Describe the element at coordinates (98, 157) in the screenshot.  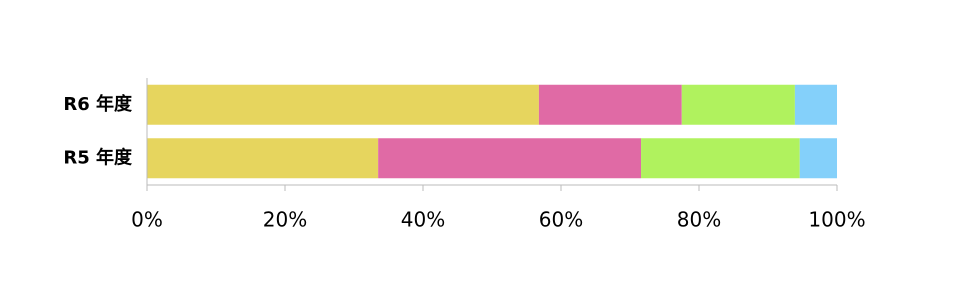
I see `category-label: R5 年度` at that location.